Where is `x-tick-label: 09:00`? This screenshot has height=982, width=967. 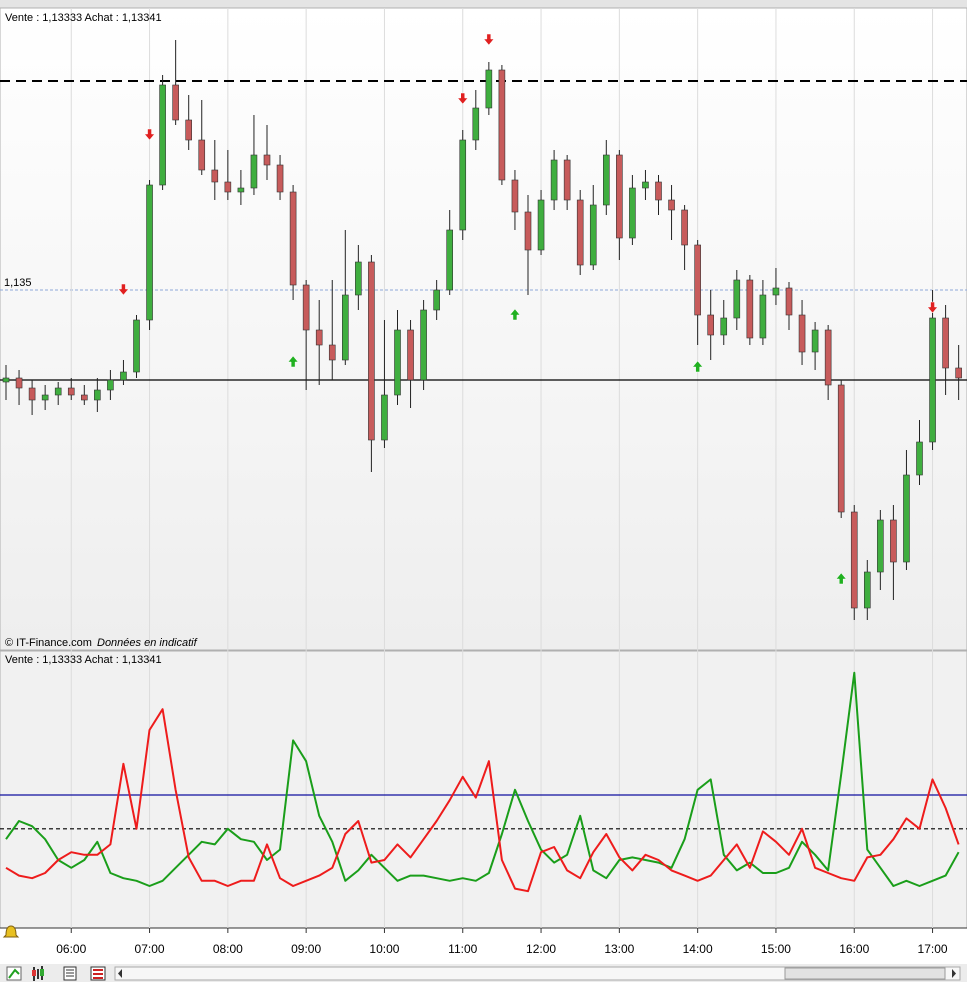
x-tick-label: 09:00 is located at coordinates (306, 949).